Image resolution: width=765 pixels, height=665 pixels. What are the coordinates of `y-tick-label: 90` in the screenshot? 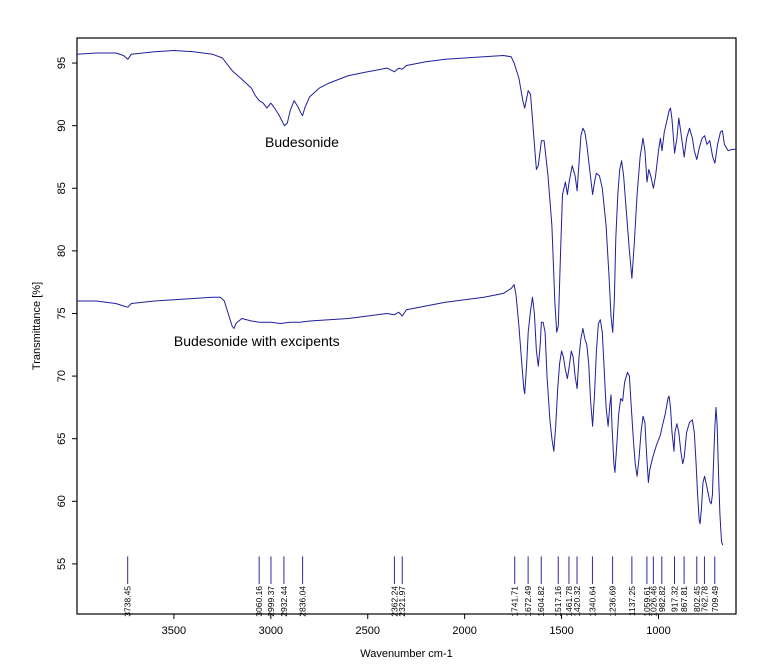 It's located at (62, 126).